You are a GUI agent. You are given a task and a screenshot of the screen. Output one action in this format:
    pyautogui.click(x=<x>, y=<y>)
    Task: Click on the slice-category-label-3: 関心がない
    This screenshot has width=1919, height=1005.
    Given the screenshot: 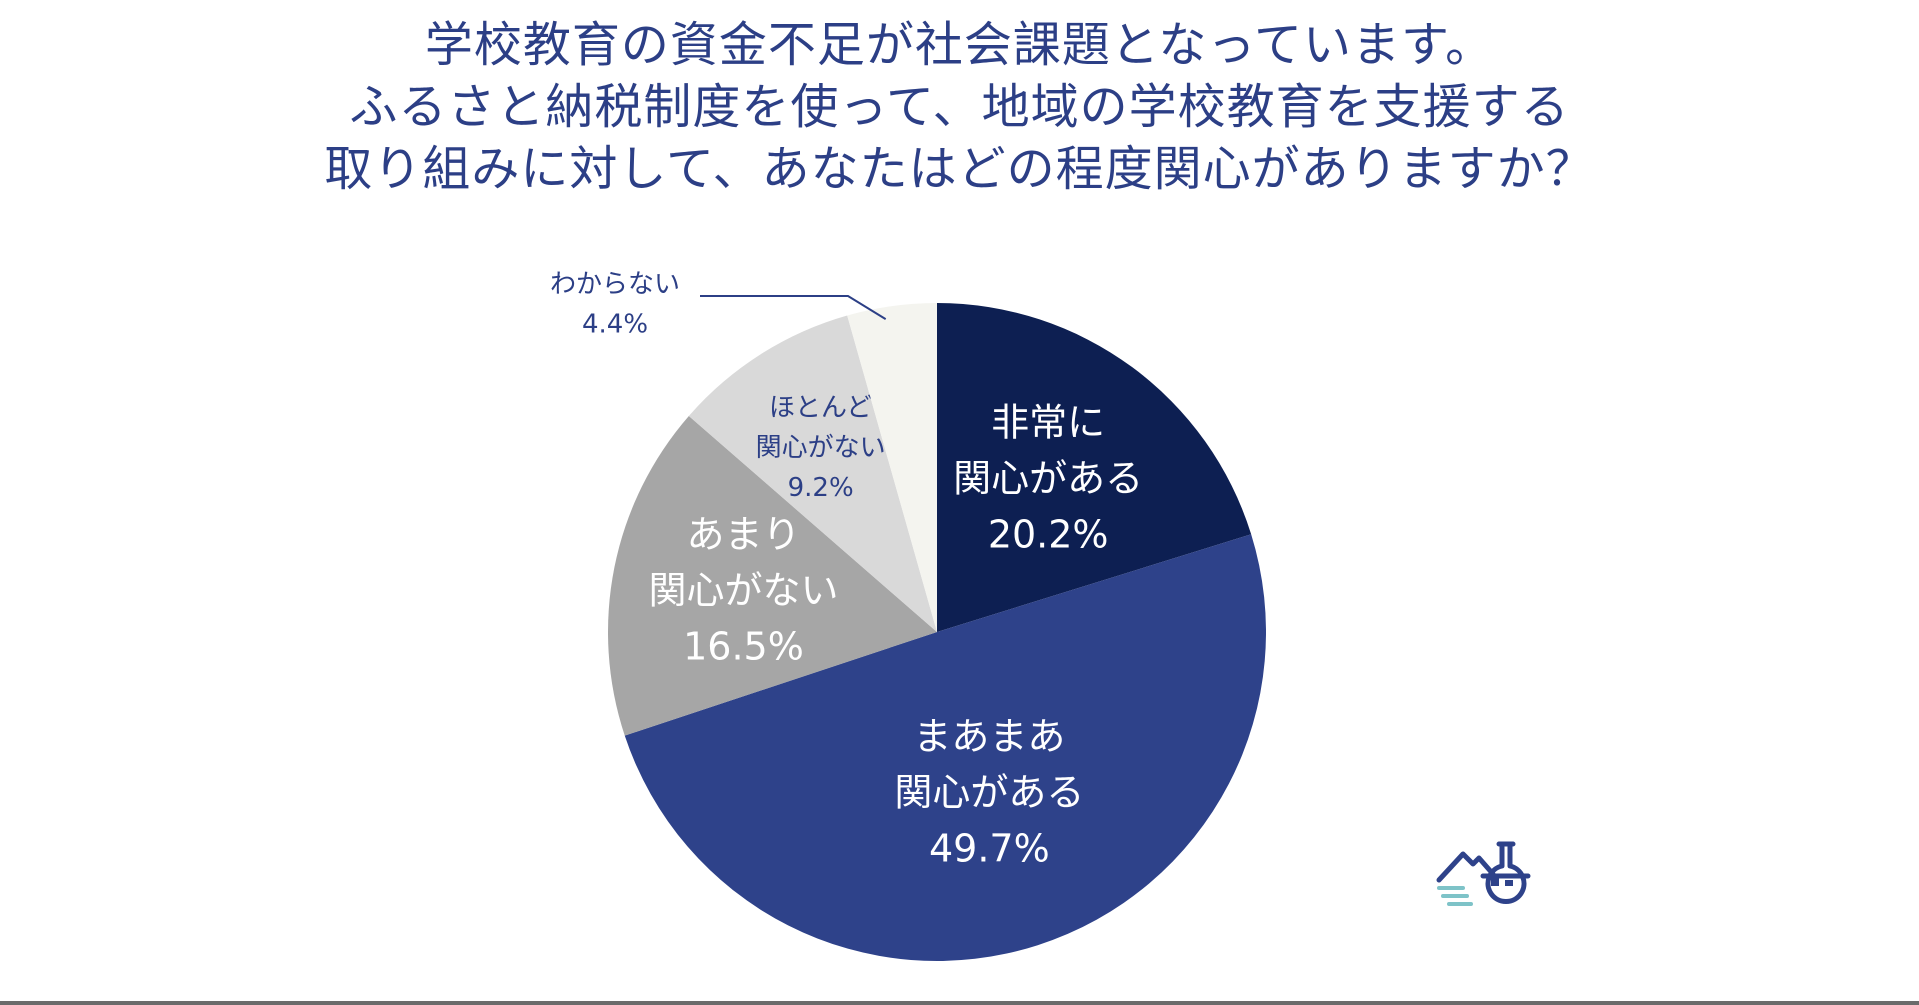 What is the action you would take?
    pyautogui.click(x=821, y=448)
    